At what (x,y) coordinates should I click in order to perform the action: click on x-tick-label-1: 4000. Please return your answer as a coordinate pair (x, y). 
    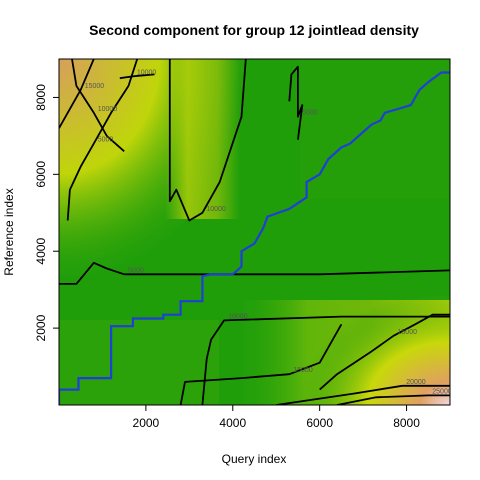
    Looking at the image, I should click on (232, 423).